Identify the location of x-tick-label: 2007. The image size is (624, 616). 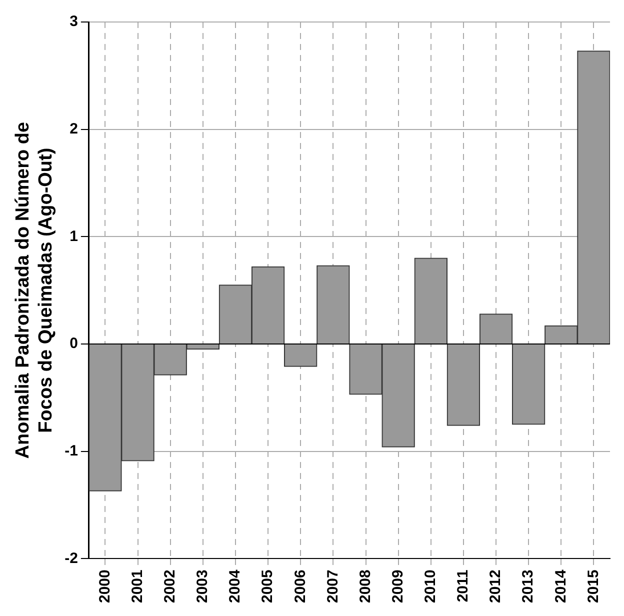
(333, 587).